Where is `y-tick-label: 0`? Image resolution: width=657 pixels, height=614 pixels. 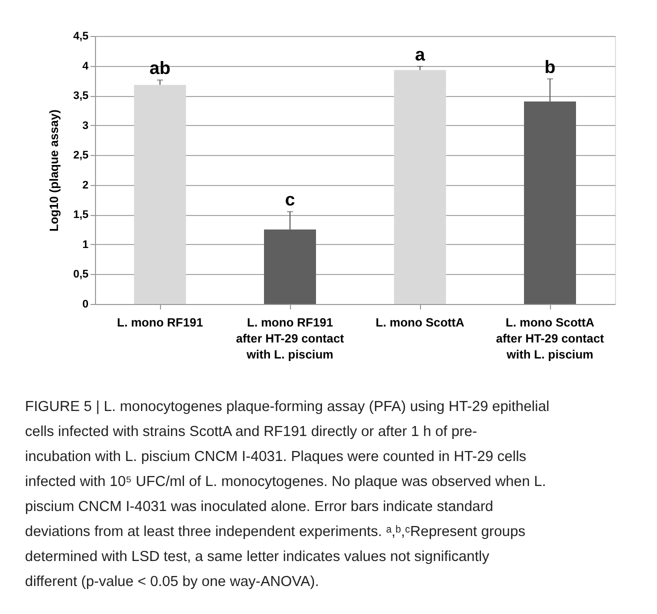 y-tick-label: 0 is located at coordinates (85, 304).